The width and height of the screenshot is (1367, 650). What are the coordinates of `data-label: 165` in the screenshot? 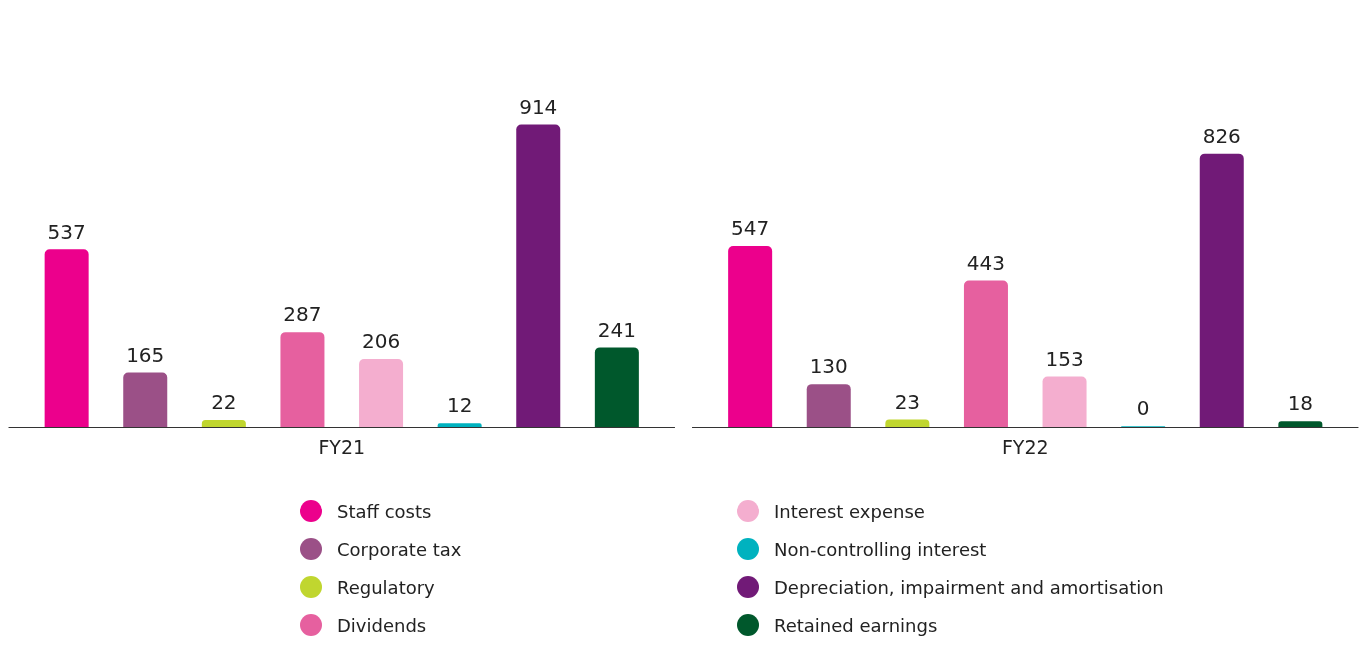 It's located at (145, 354).